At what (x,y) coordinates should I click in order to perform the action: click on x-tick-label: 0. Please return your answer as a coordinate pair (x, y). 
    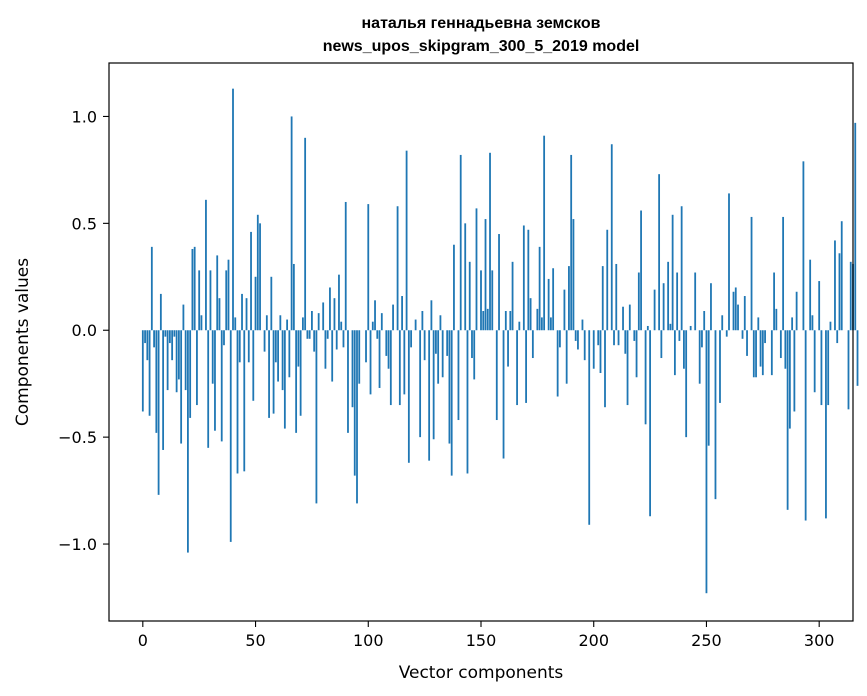
    Looking at the image, I should click on (143, 640).